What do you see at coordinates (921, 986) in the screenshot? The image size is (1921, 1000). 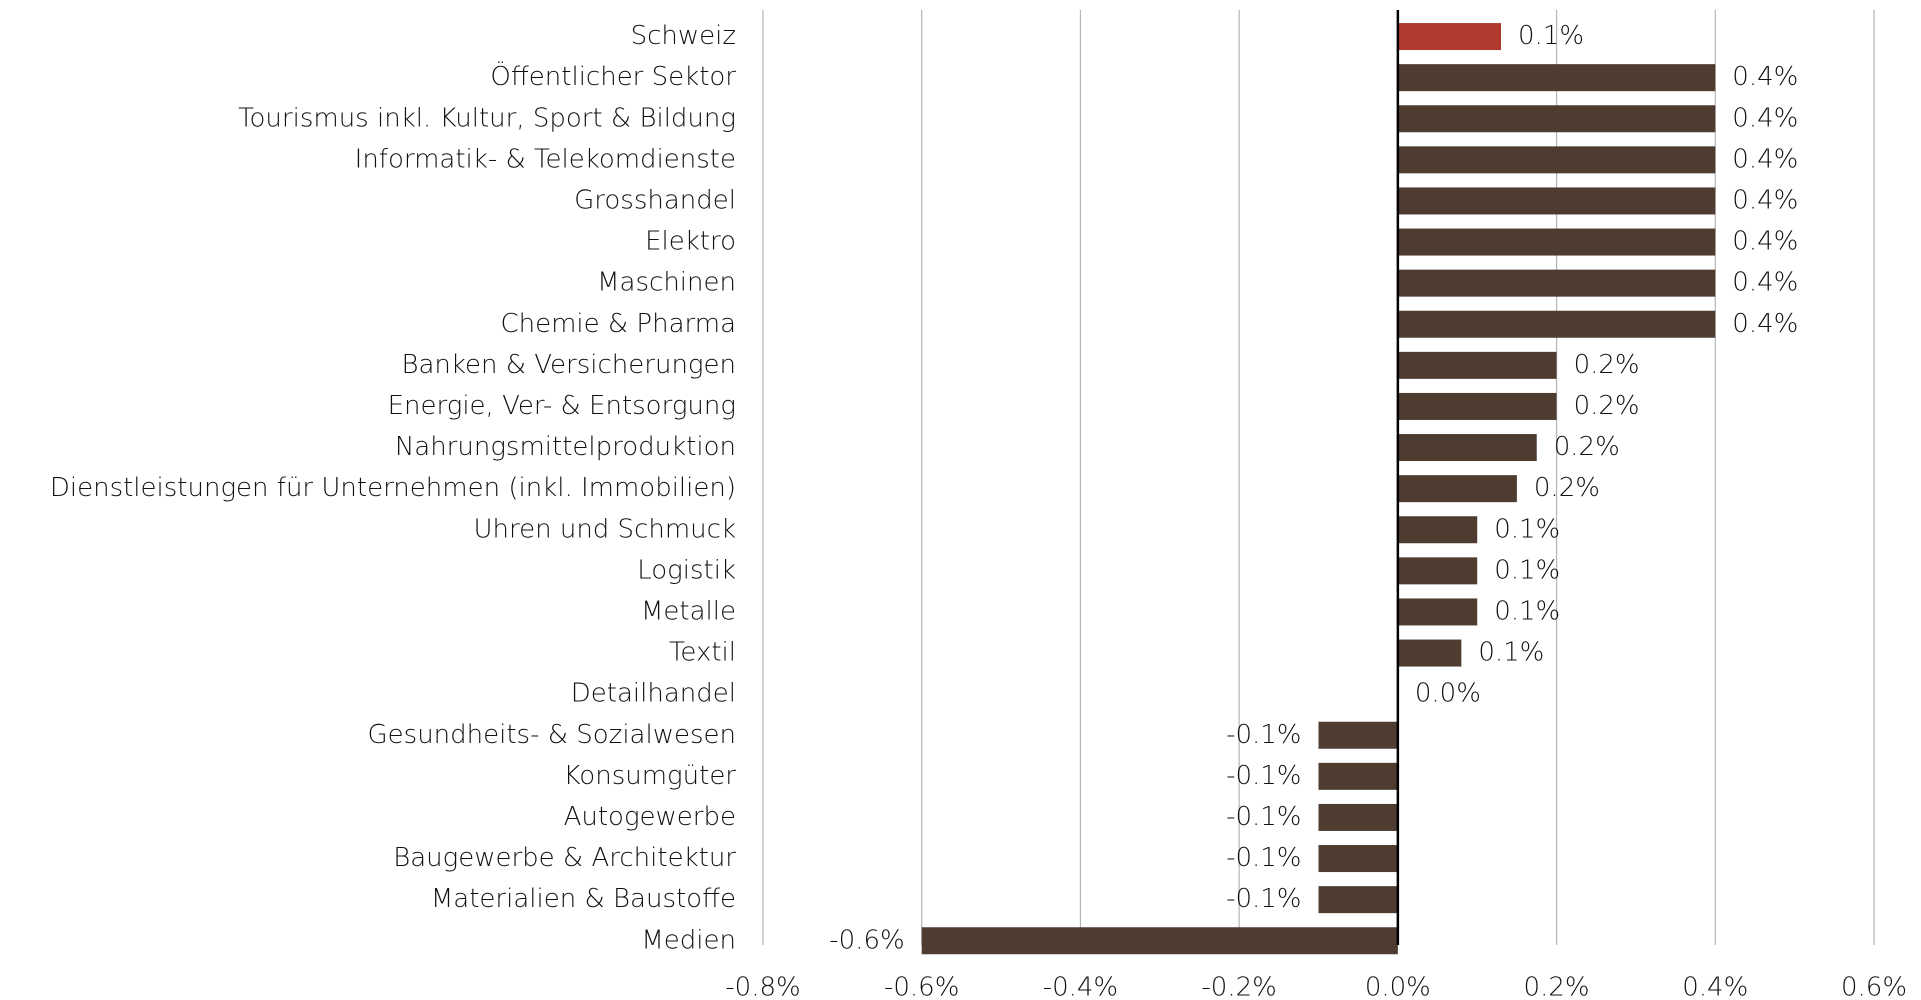 I see `x-tick-label: -0.6%` at bounding box center [921, 986].